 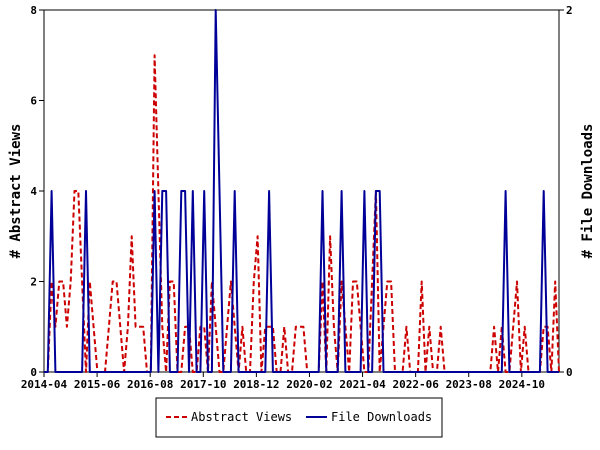 What do you see at coordinates (381, 417) in the screenshot?
I see `legend-label-file-downloads: File Downloads` at bounding box center [381, 417].